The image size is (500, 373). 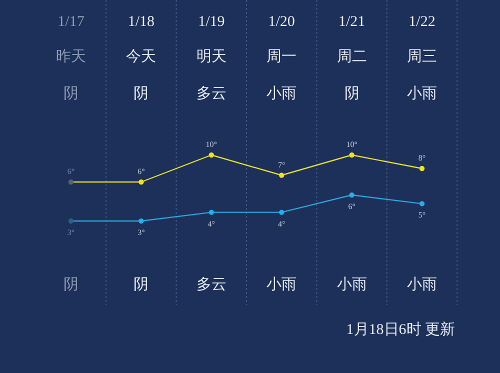 I want to click on data-label: 8°, so click(x=422, y=158).